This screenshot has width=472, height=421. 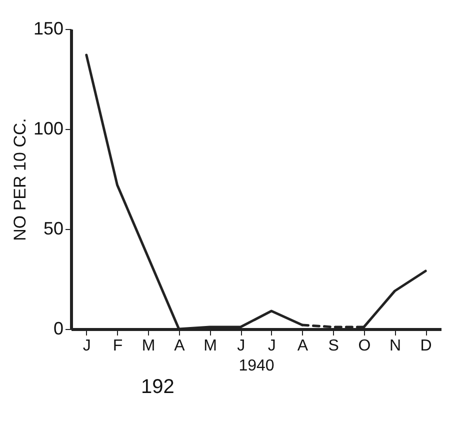 I want to click on text: 192, so click(x=157, y=387).